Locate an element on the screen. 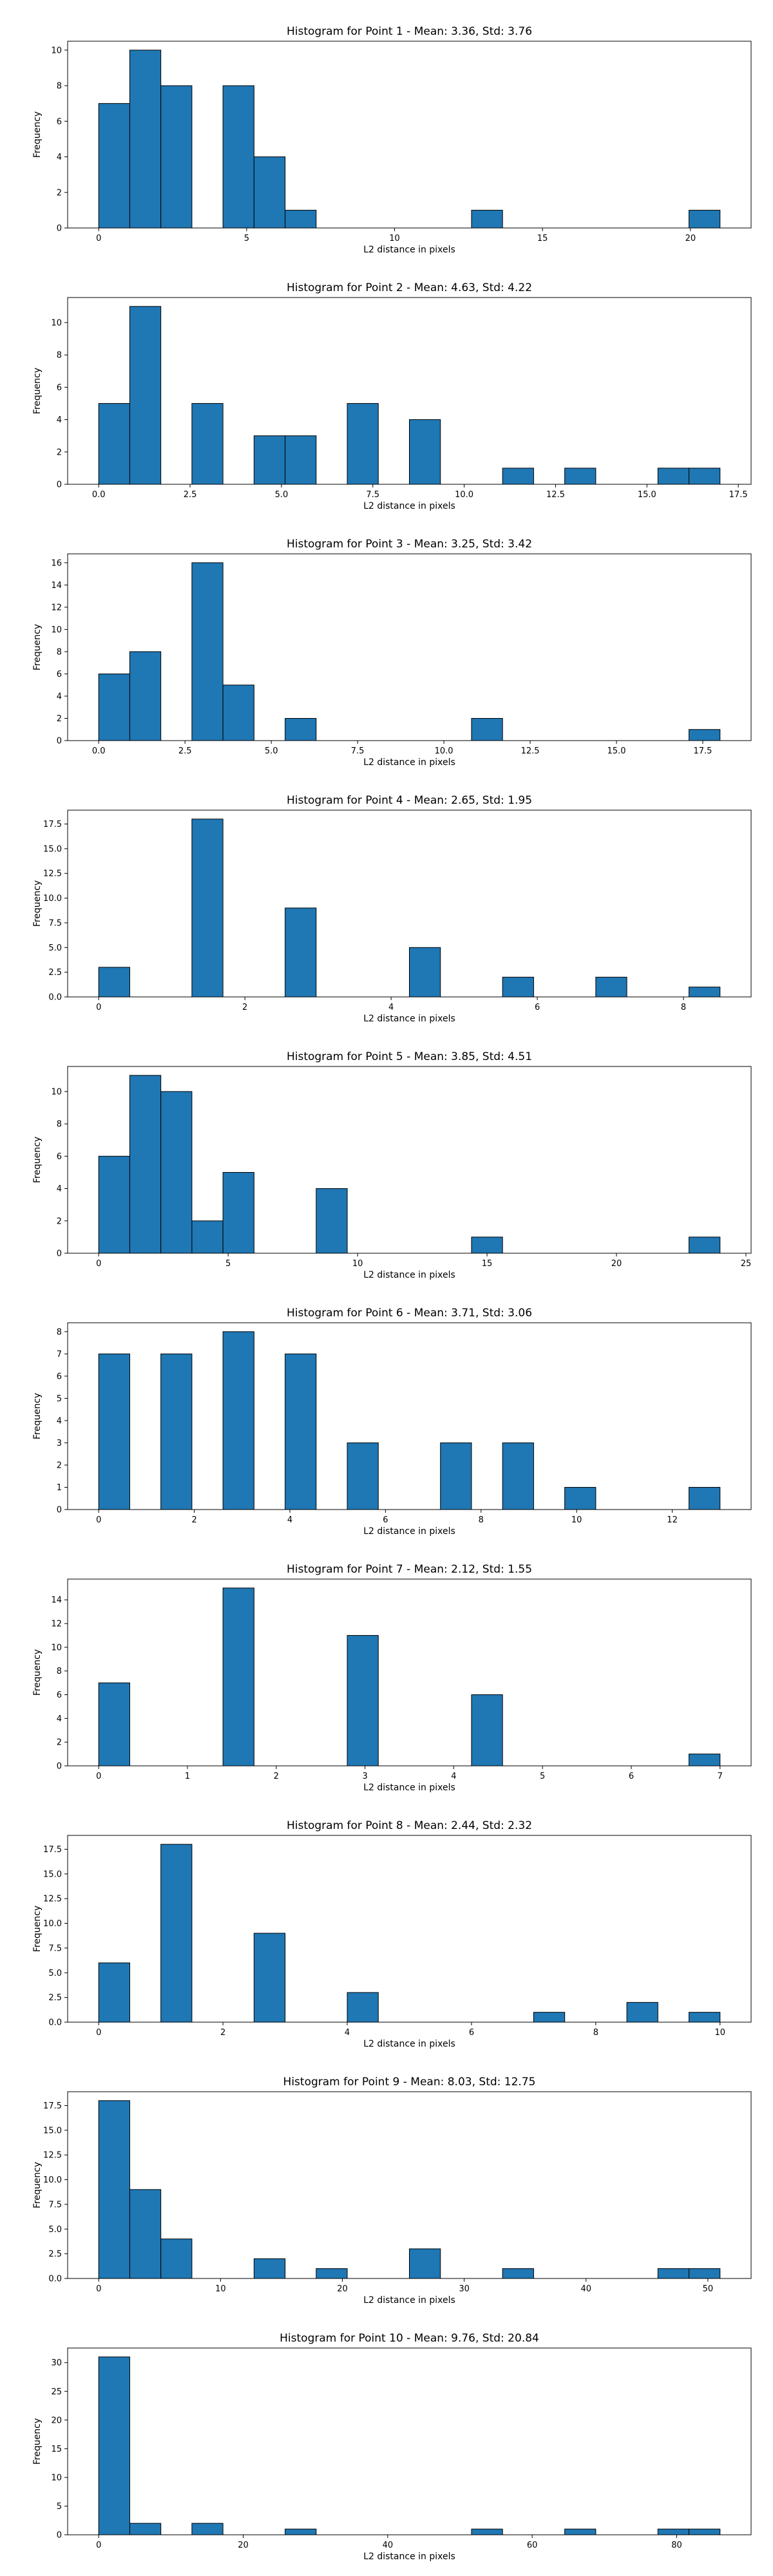  x-tick-label: 2 is located at coordinates (193, 1520).